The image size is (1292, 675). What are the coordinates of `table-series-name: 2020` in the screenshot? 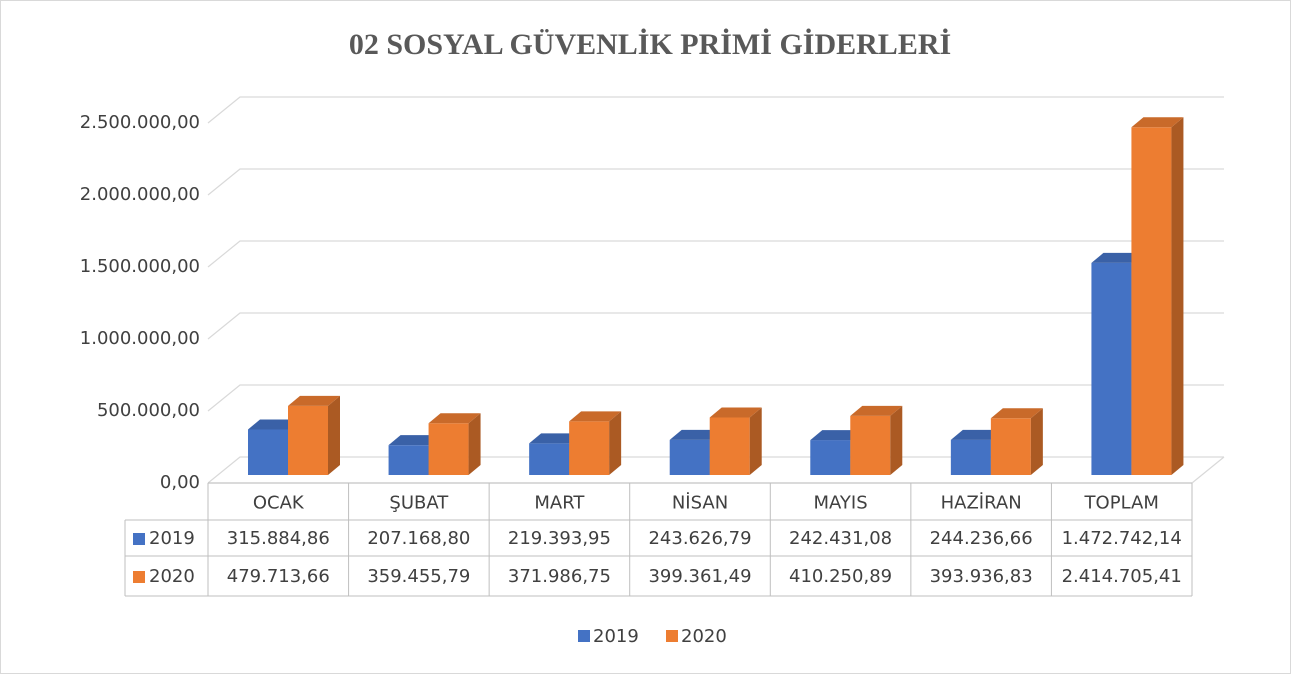 It's located at (172, 576).